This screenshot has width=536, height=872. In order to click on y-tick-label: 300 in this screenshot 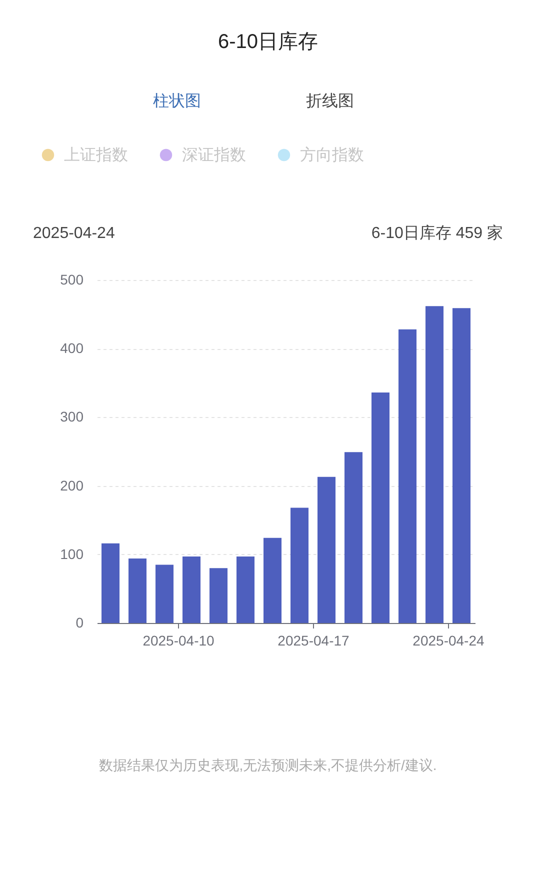, I will do `click(72, 416)`.